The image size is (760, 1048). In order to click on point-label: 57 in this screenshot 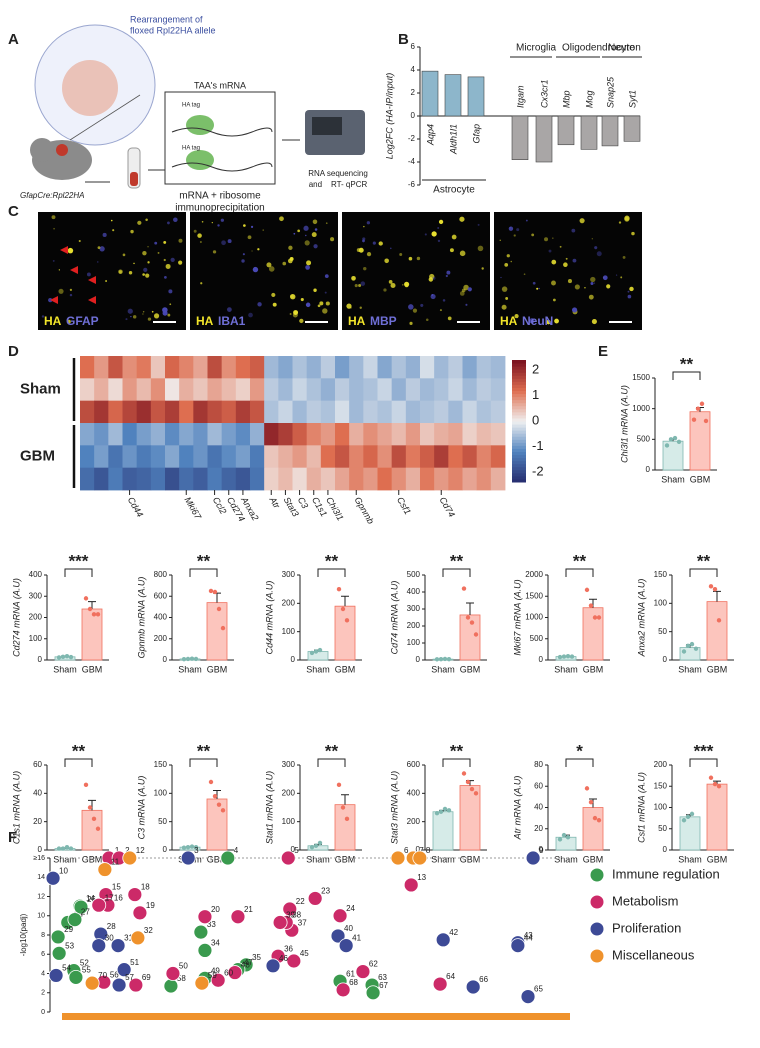, I will do `click(129, 977)`.